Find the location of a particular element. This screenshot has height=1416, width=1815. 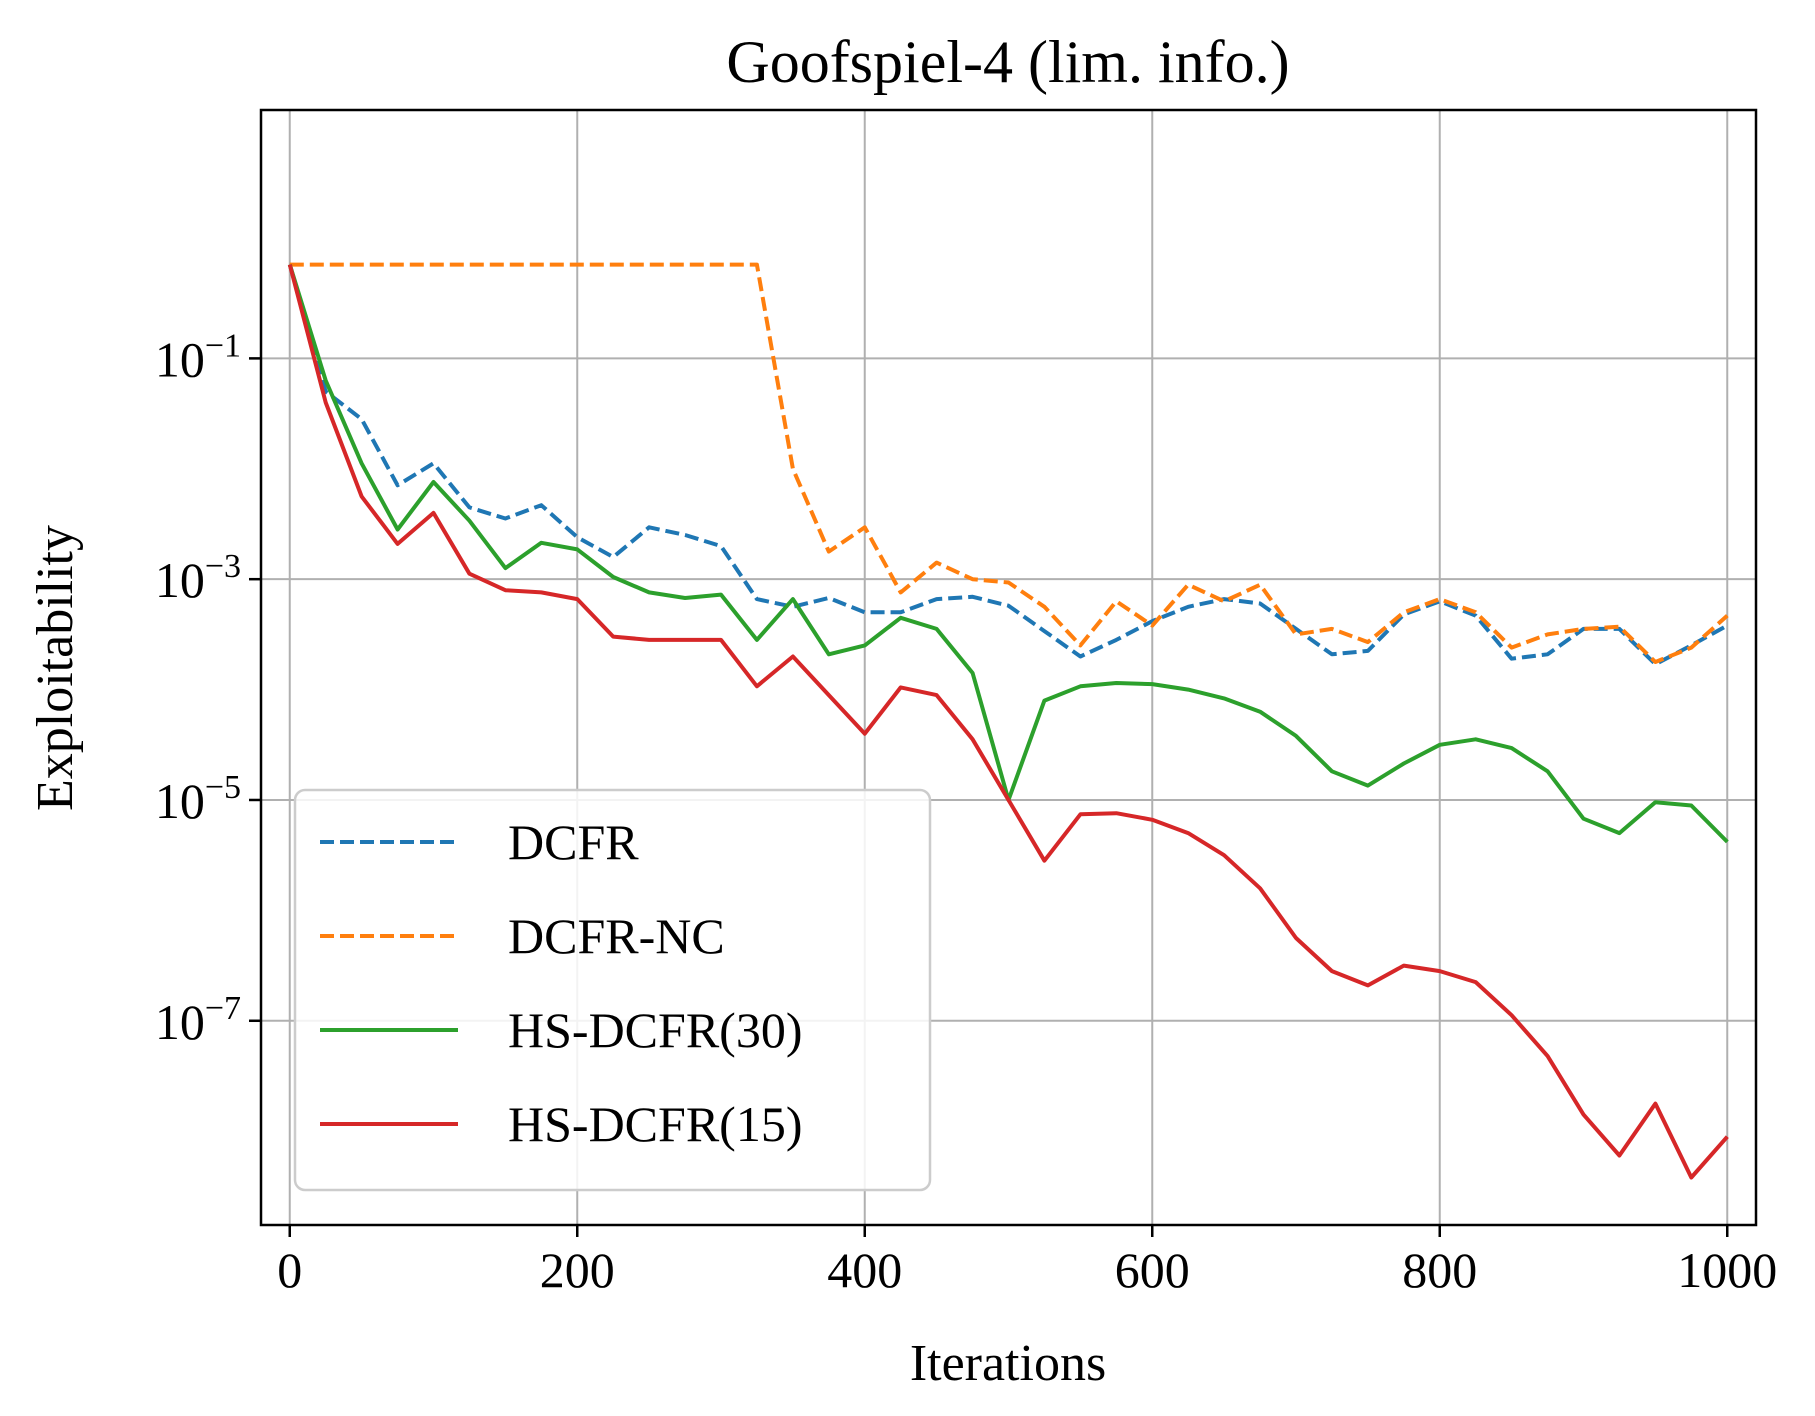

legend-box is located at coordinates (612, 990).